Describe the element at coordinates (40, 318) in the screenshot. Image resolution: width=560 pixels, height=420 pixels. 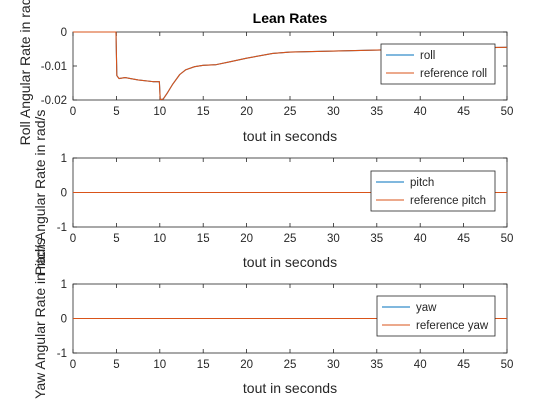
I see `y-axis-label: Yaw Angular Rate in rad/s` at that location.